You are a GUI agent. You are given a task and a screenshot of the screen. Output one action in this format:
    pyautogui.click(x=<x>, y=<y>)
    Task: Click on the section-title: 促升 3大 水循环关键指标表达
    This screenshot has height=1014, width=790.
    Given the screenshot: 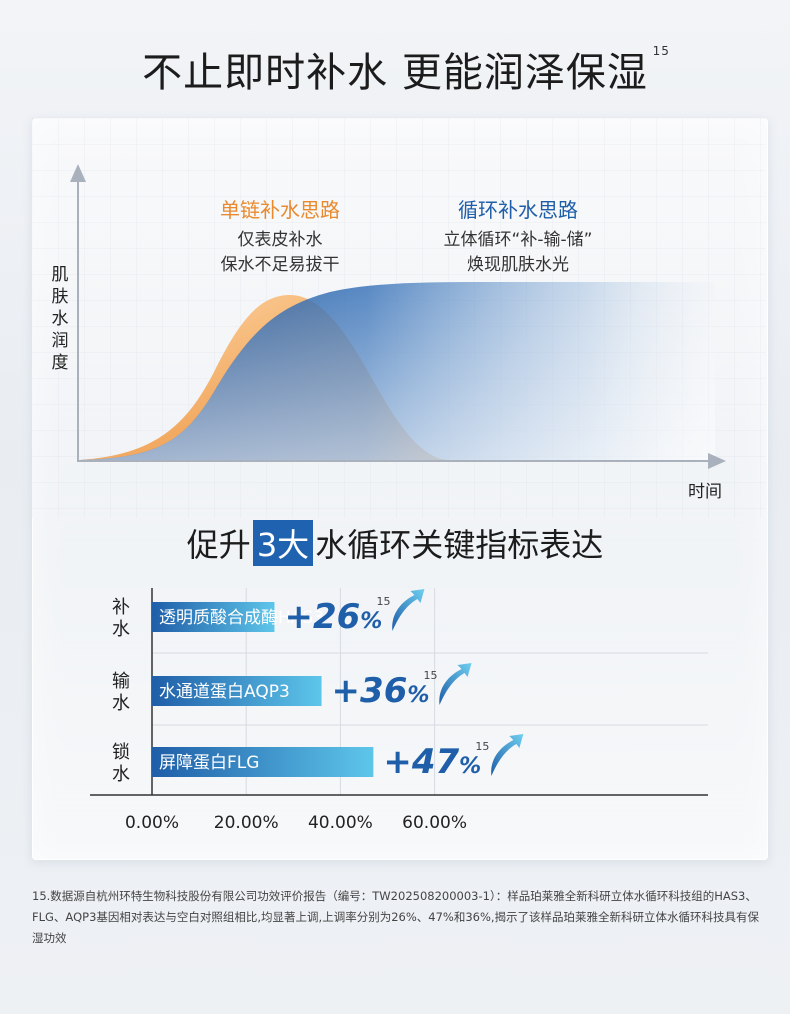 What is the action you would take?
    pyautogui.click(x=395, y=543)
    